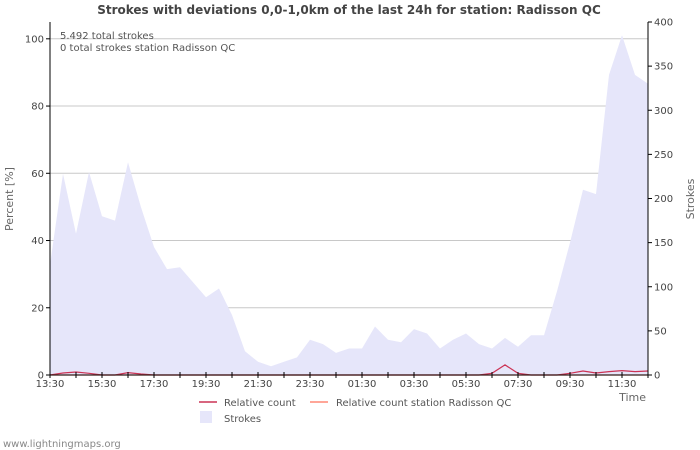 This screenshot has height=450, width=700. What do you see at coordinates (660, 331) in the screenshot?
I see `right-tick-label: 50` at bounding box center [660, 331].